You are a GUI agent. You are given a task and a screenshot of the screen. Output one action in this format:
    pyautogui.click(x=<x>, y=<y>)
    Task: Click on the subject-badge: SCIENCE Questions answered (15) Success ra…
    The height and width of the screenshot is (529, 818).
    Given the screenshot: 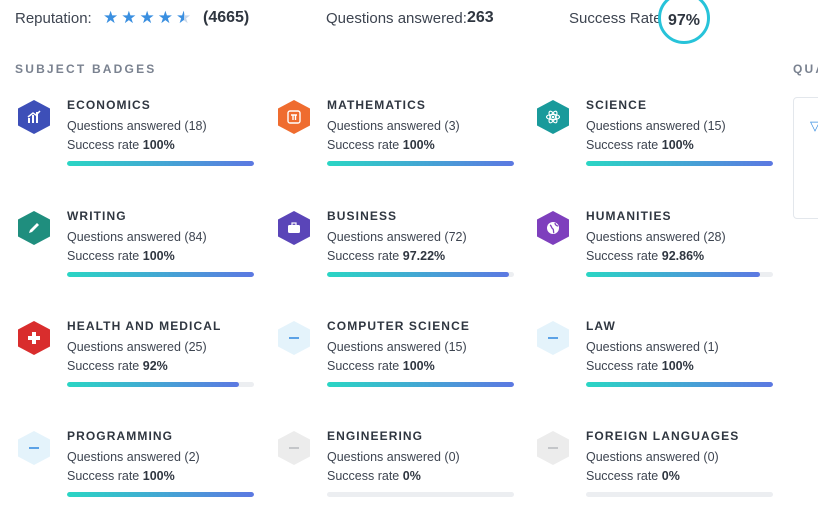 What is the action you would take?
    pyautogui.click(x=657, y=148)
    